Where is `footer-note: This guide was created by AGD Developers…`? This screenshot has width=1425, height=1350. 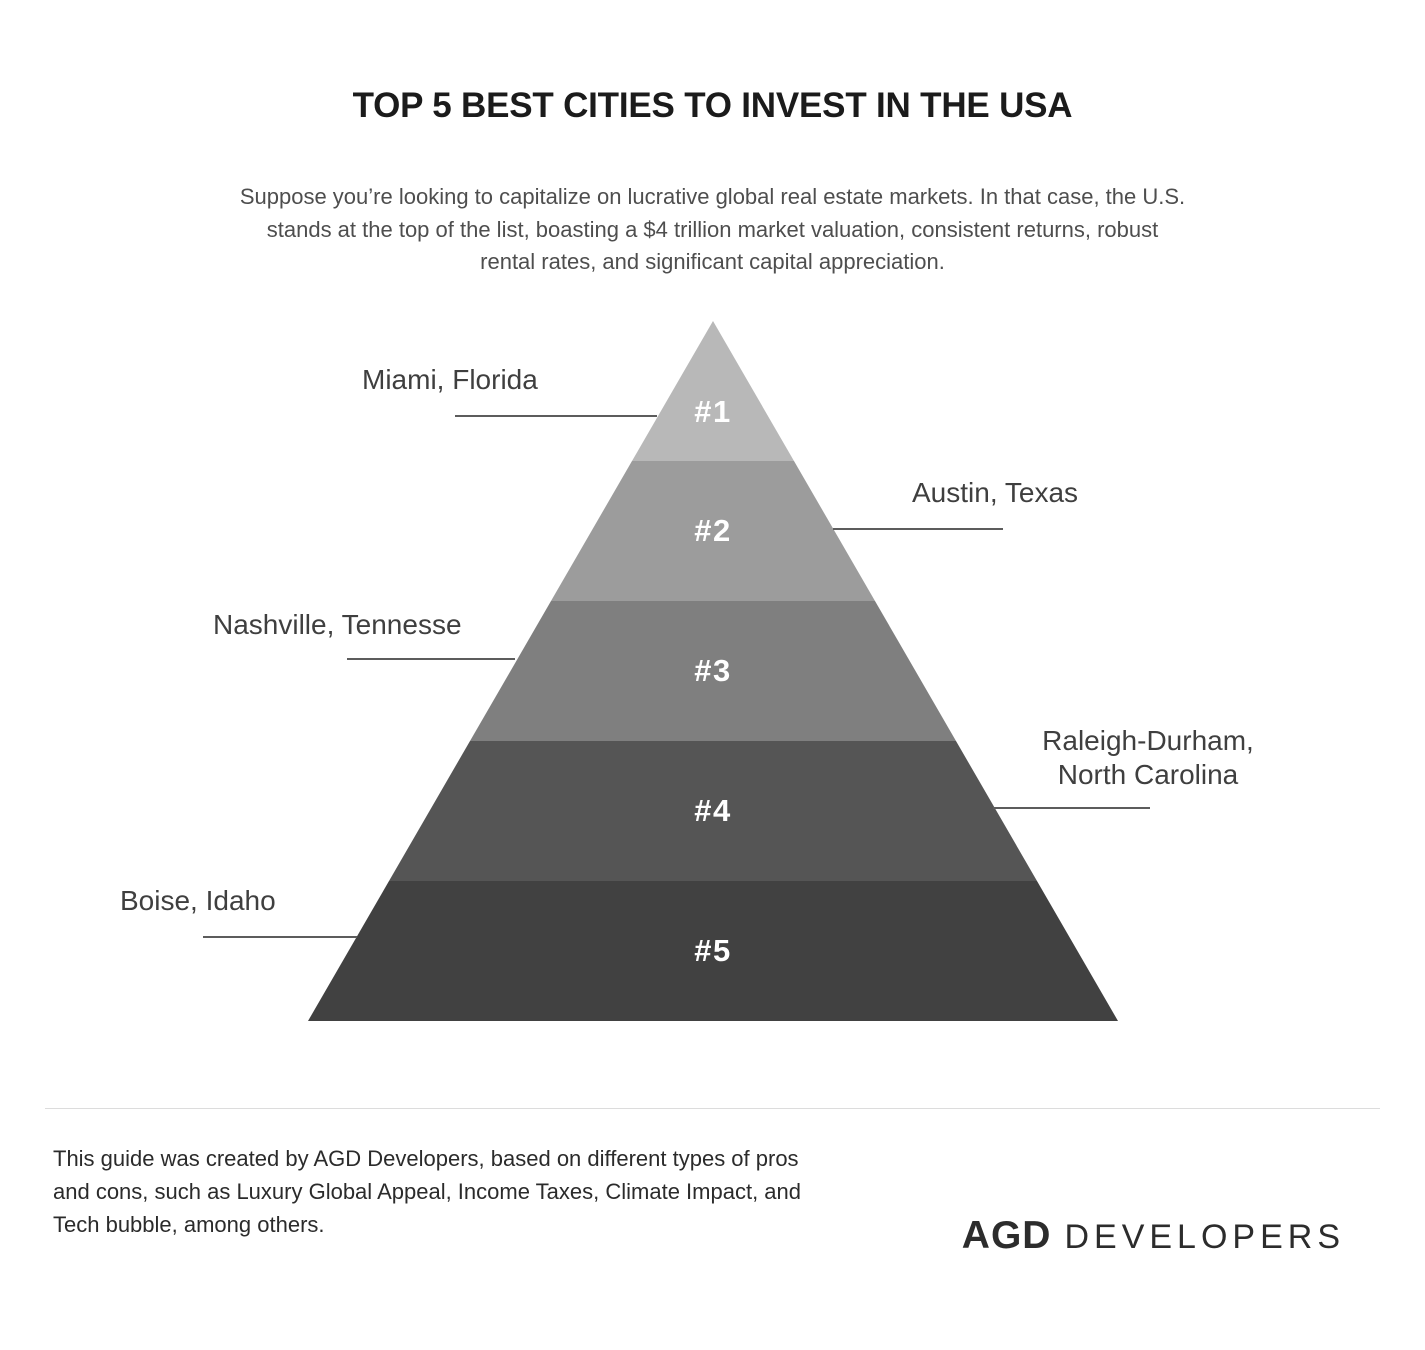
footer-note: This guide was created by AGD Developers… is located at coordinates (427, 1191).